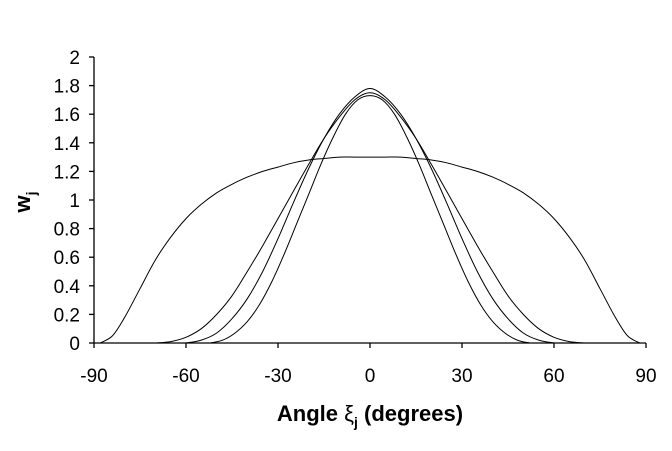 Image resolution: width=672 pixels, height=451 pixels. What do you see at coordinates (349, 413) in the screenshot?
I see `x-axis-title-symbol: ξ` at bounding box center [349, 413].